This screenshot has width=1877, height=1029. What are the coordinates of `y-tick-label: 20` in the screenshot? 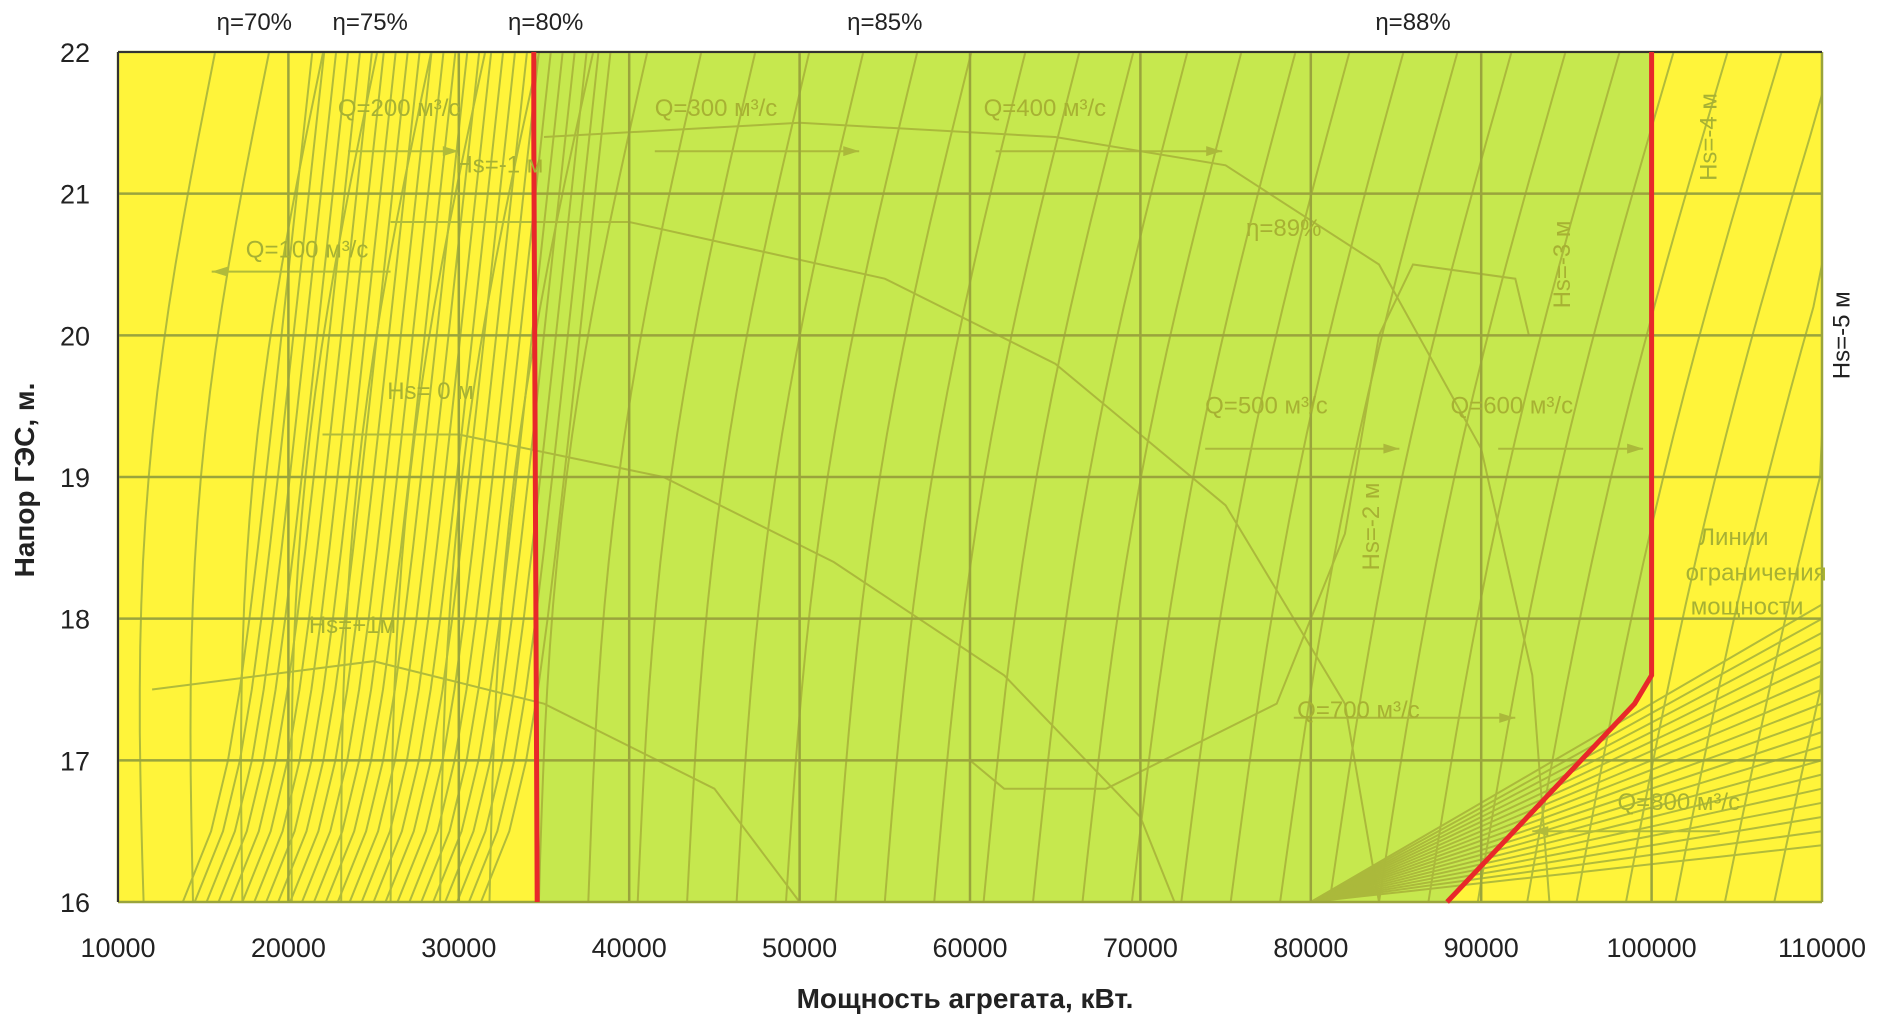 It's located at (75, 336).